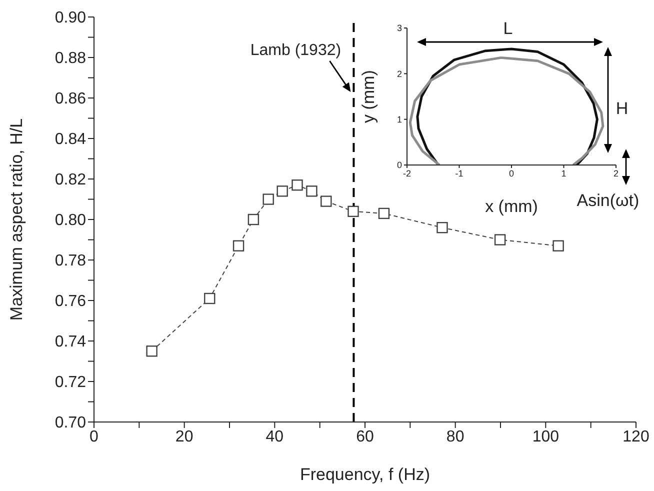  Describe the element at coordinates (459, 173) in the screenshot. I see `x-tick-label: -1` at that location.